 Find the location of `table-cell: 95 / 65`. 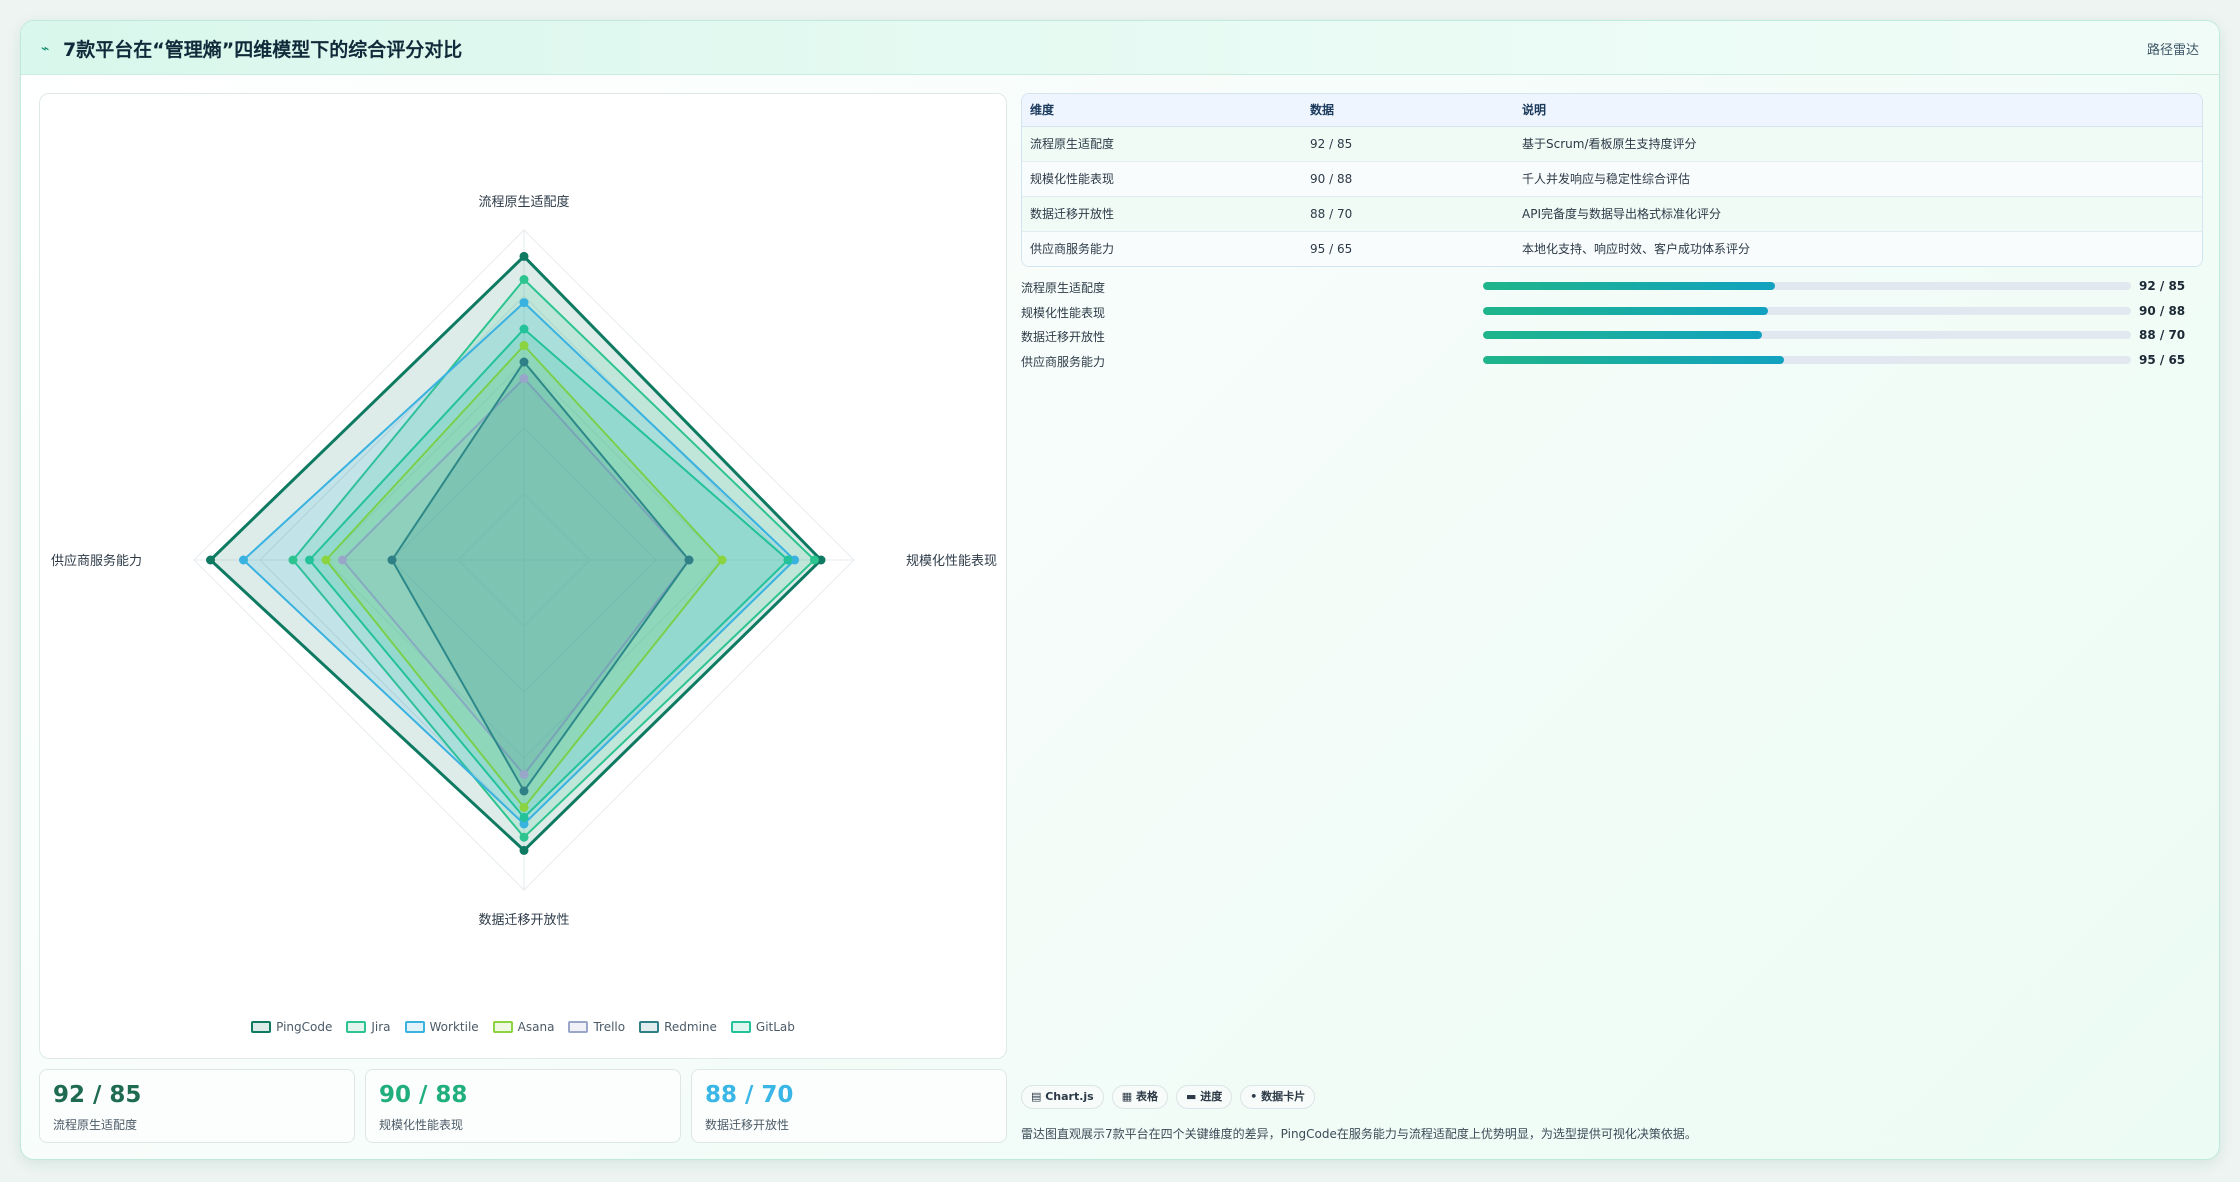

table-cell: 95 / 65 is located at coordinates (1408, 248).